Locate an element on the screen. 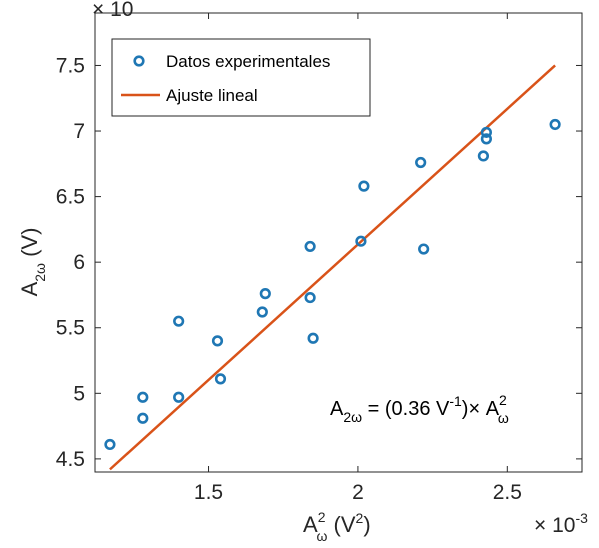 The image size is (599, 548). x-tick-label: 2.5 is located at coordinates (507, 492).